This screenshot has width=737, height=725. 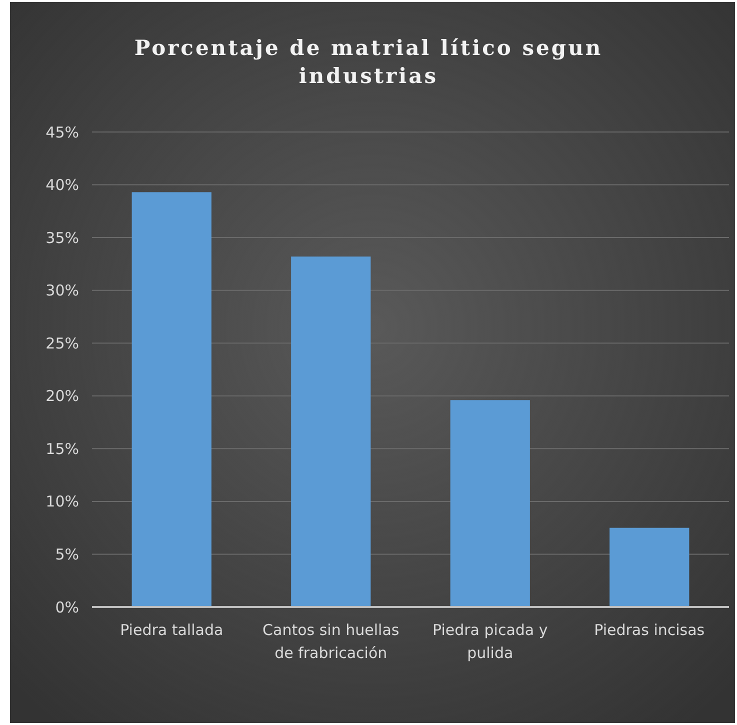 I want to click on x-tick-label: Piedra tallada, so click(x=172, y=630).